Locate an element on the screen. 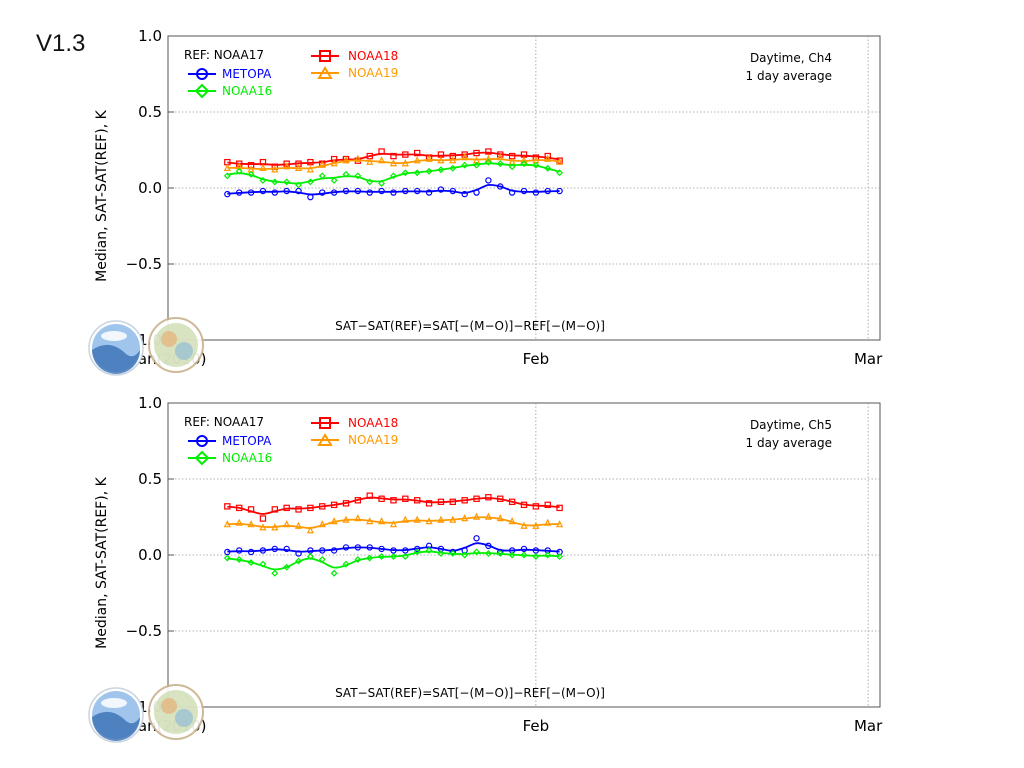  legend-label: METOPA is located at coordinates (247, 441).